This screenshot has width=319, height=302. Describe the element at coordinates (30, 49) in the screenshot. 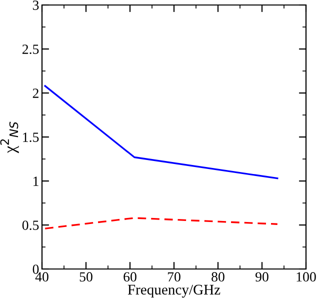

I see `y-tick-label: 2.5` at that location.